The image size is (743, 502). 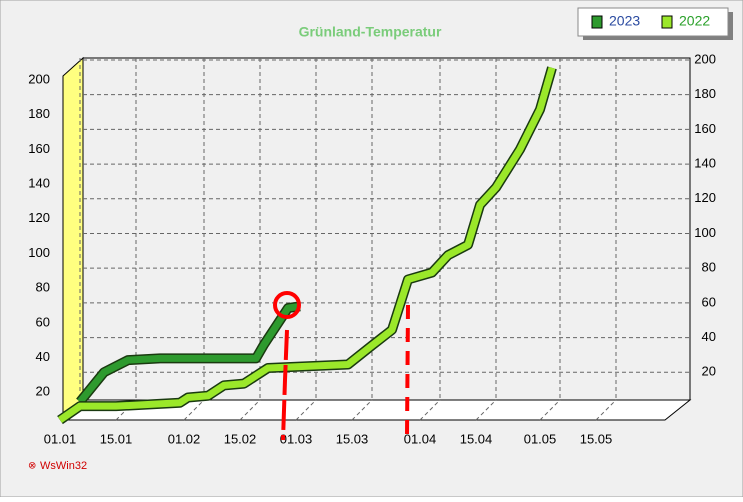 What do you see at coordinates (189, 353) in the screenshot?
I see `line-series` at bounding box center [189, 353].